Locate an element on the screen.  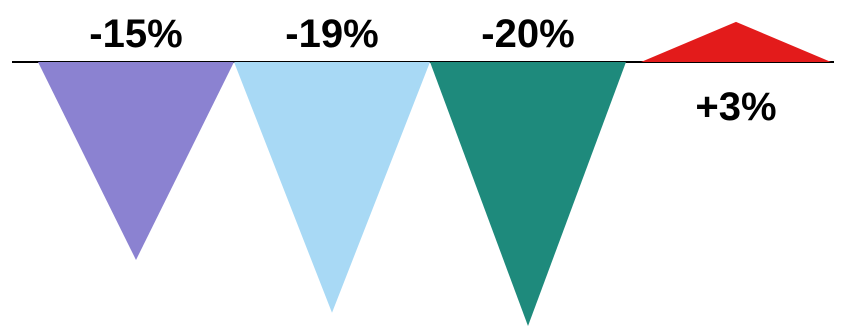
value-label-4: +3% is located at coordinates (735, 107).